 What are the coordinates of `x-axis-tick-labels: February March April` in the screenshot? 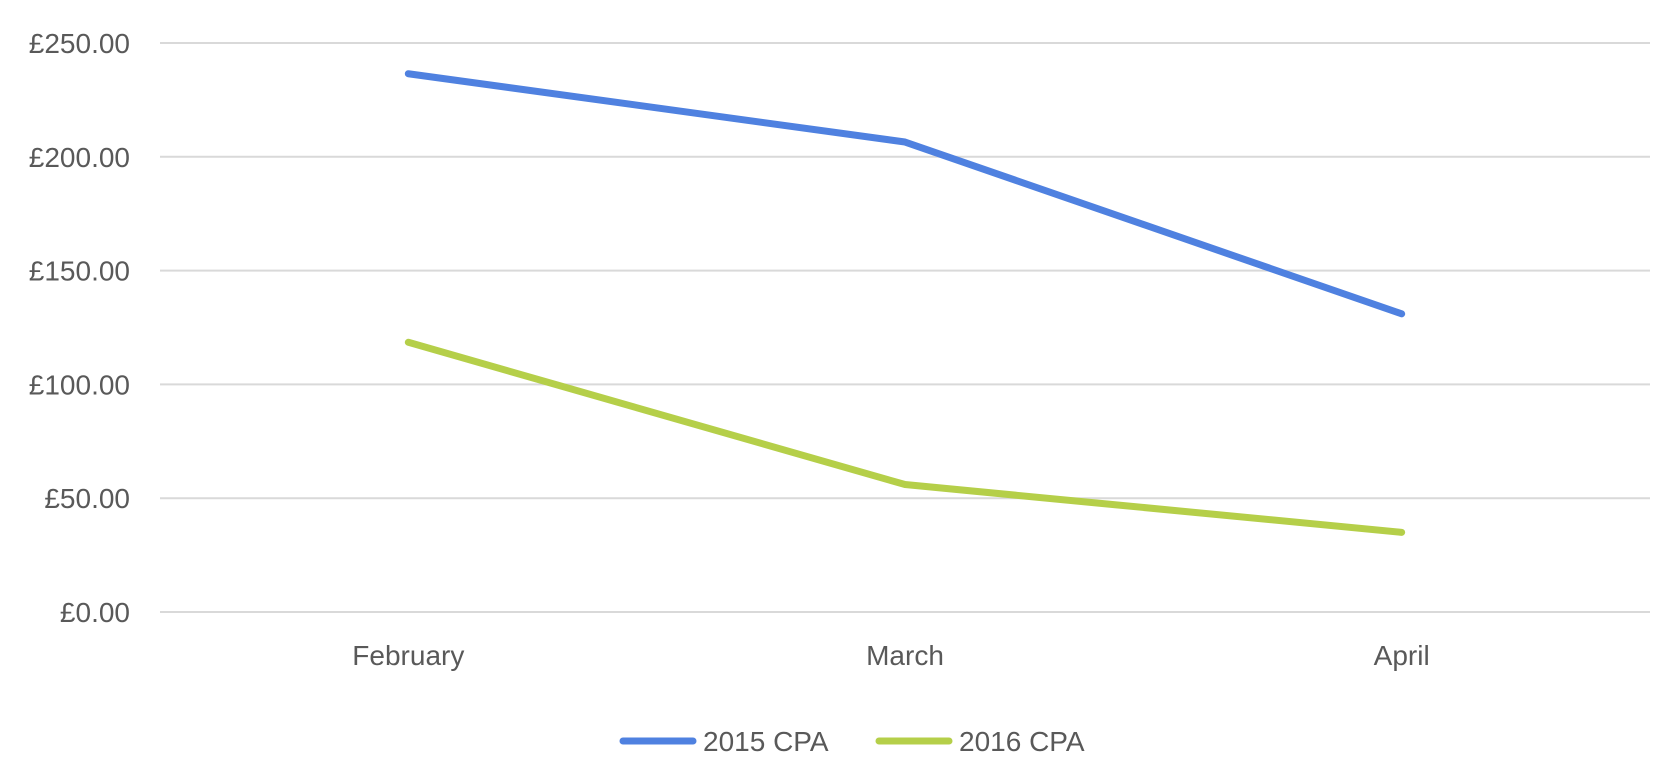 It's located at (890, 655).